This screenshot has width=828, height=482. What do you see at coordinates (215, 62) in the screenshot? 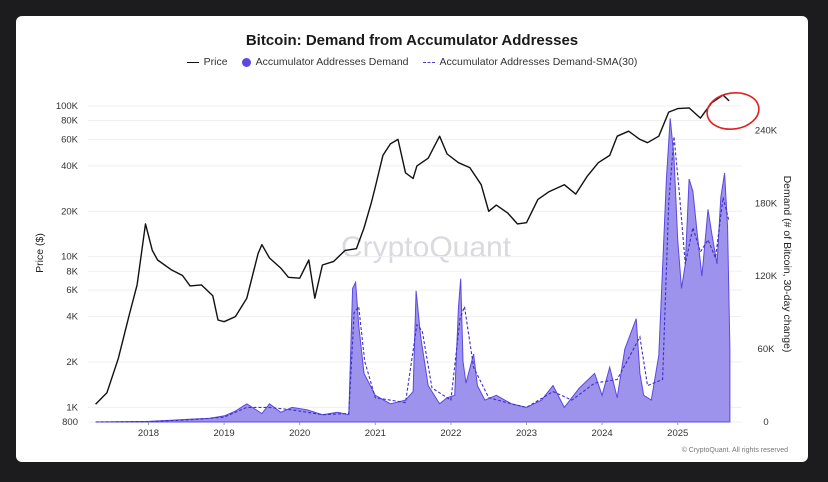
I see `legend-label-price: Price` at bounding box center [215, 62].